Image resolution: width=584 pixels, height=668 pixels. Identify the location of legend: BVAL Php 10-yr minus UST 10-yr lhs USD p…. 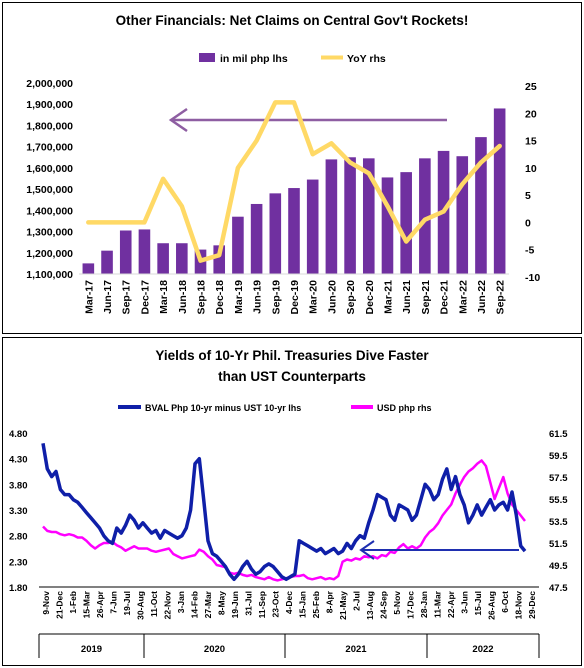
(275, 408).